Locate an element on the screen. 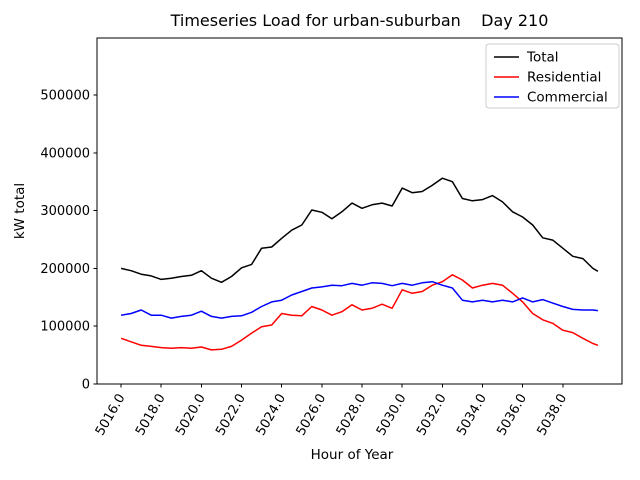 This screenshot has height=480, width=640. y-tick-label: 500000 is located at coordinates (65, 95).